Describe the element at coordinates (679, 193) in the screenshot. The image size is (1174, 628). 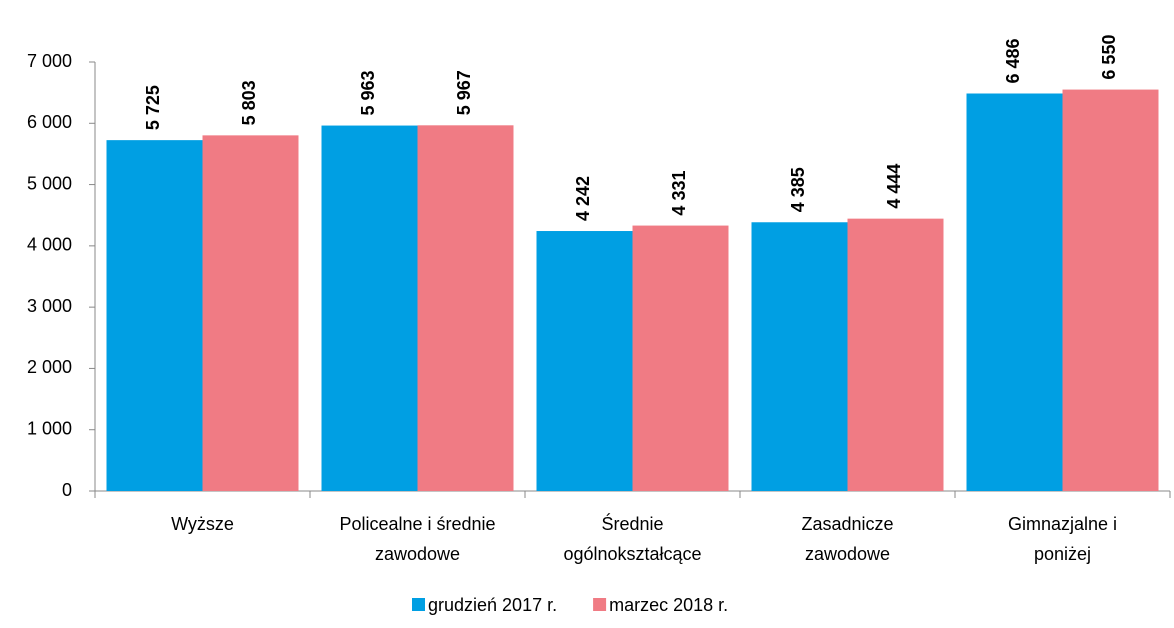
I see `value-label: 4 331` at that location.